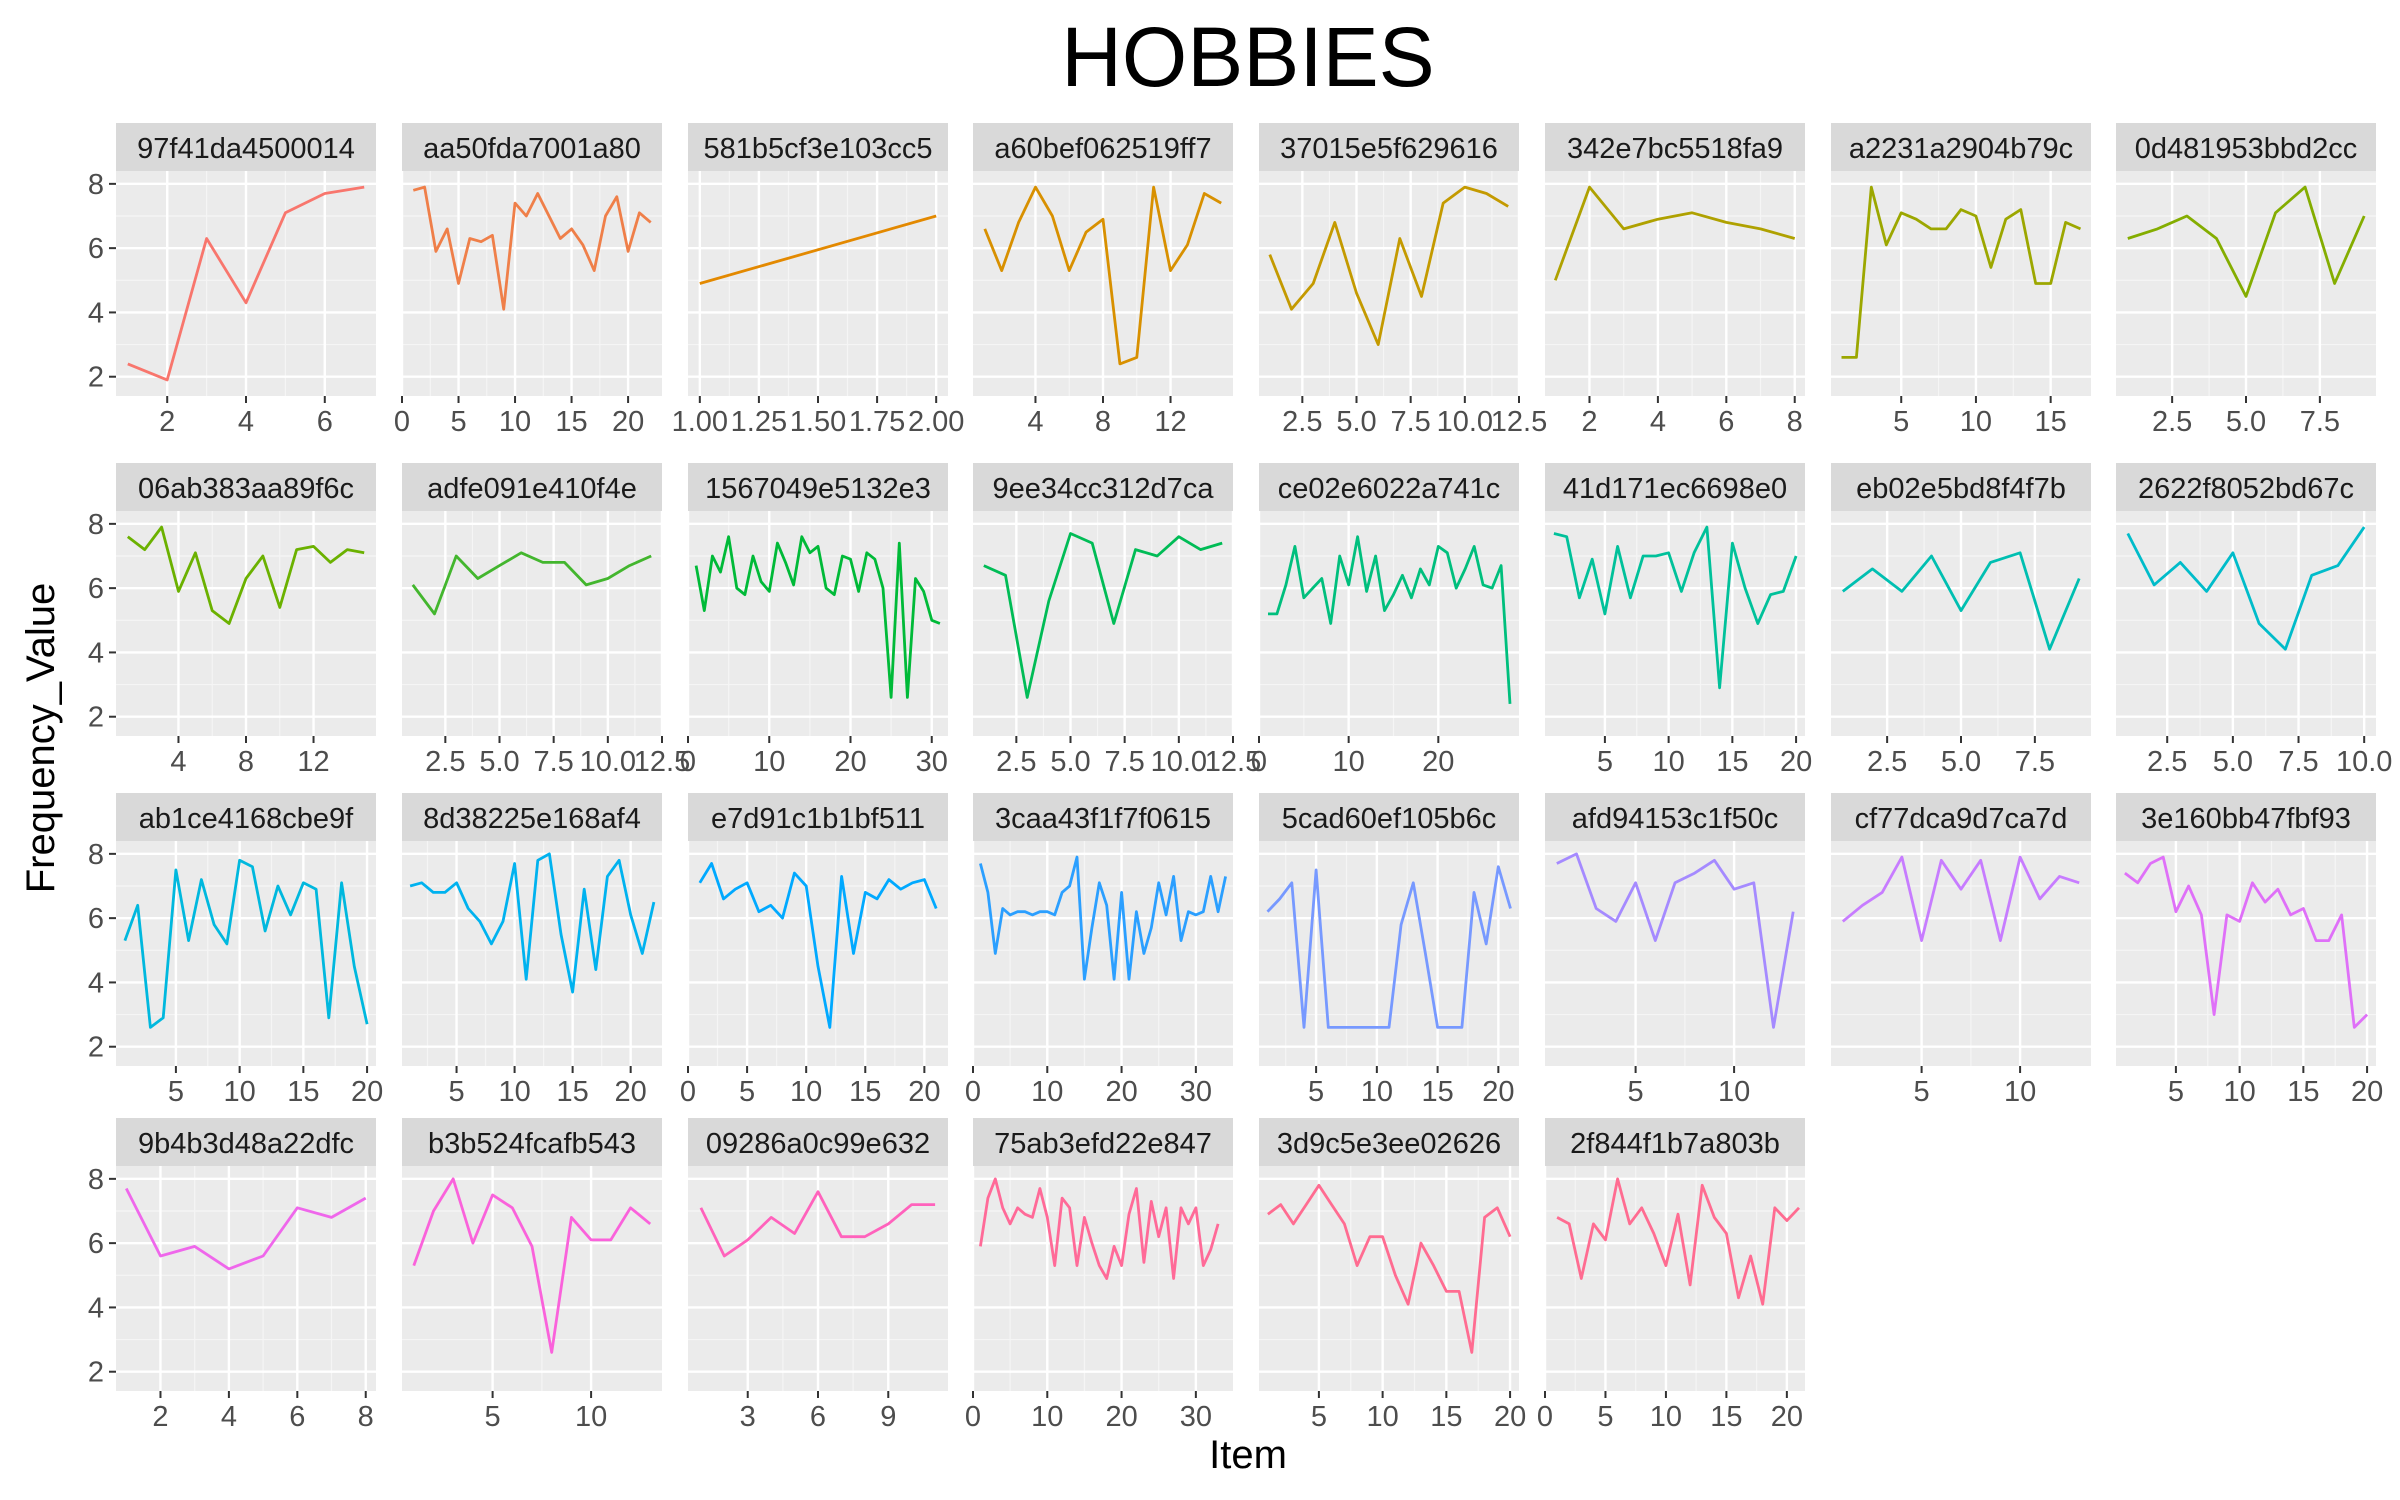 This screenshot has height=1500, width=2400. Describe the element at coordinates (932, 762) in the screenshot. I see `x-tick-label: 30` at that location.